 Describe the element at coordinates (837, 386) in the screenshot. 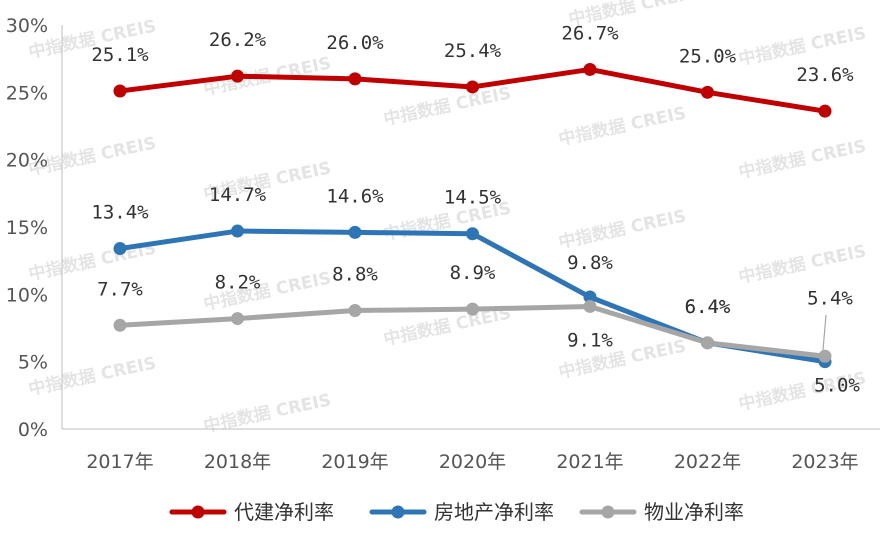

I see `data-label: 5.0%` at that location.